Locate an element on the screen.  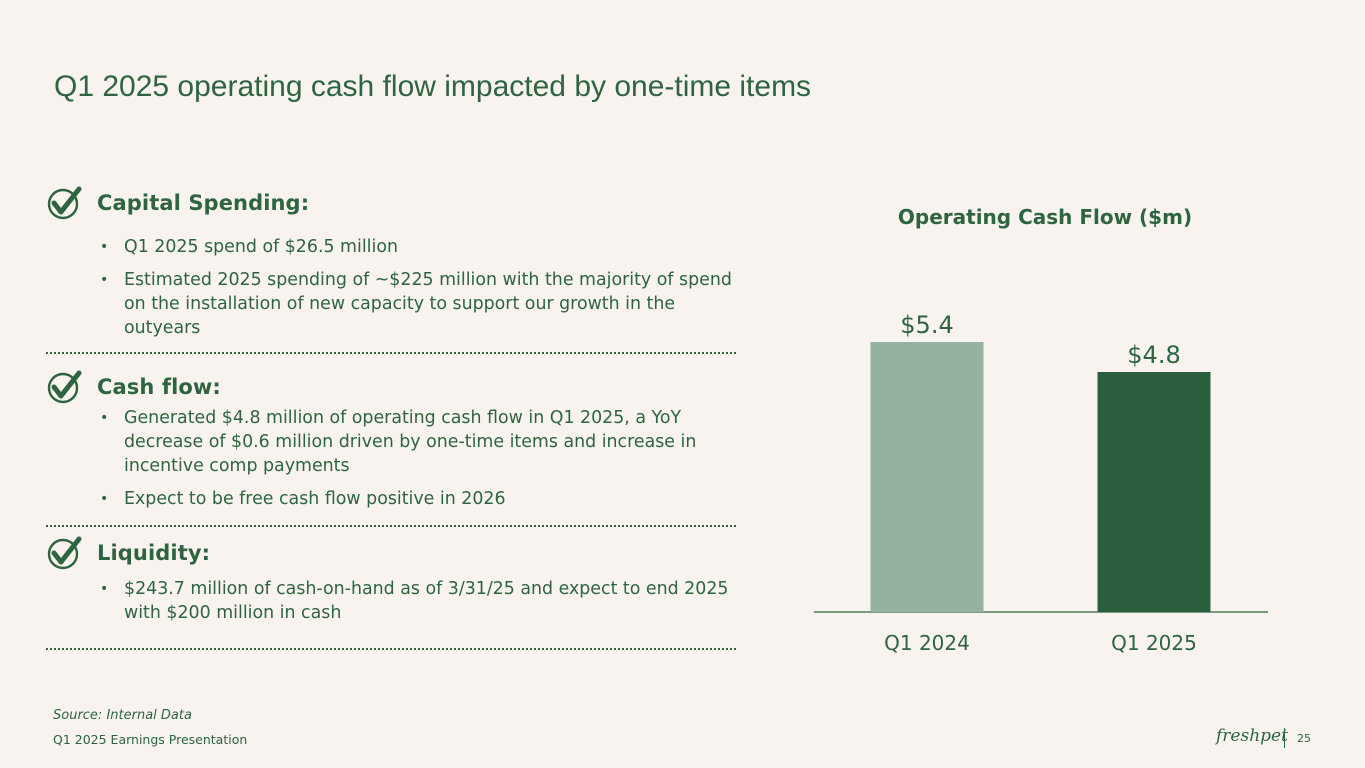
chart-title: Operating Cash Flow ($m) is located at coordinates (1045, 217).